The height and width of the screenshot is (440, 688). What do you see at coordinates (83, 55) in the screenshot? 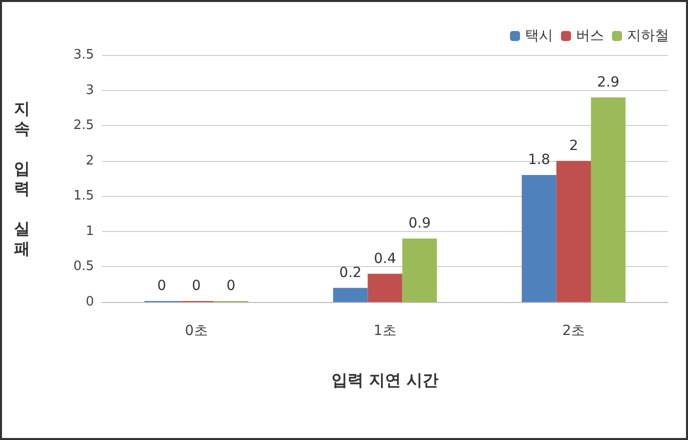
I see `y-tick-label: 3.5` at bounding box center [83, 55].